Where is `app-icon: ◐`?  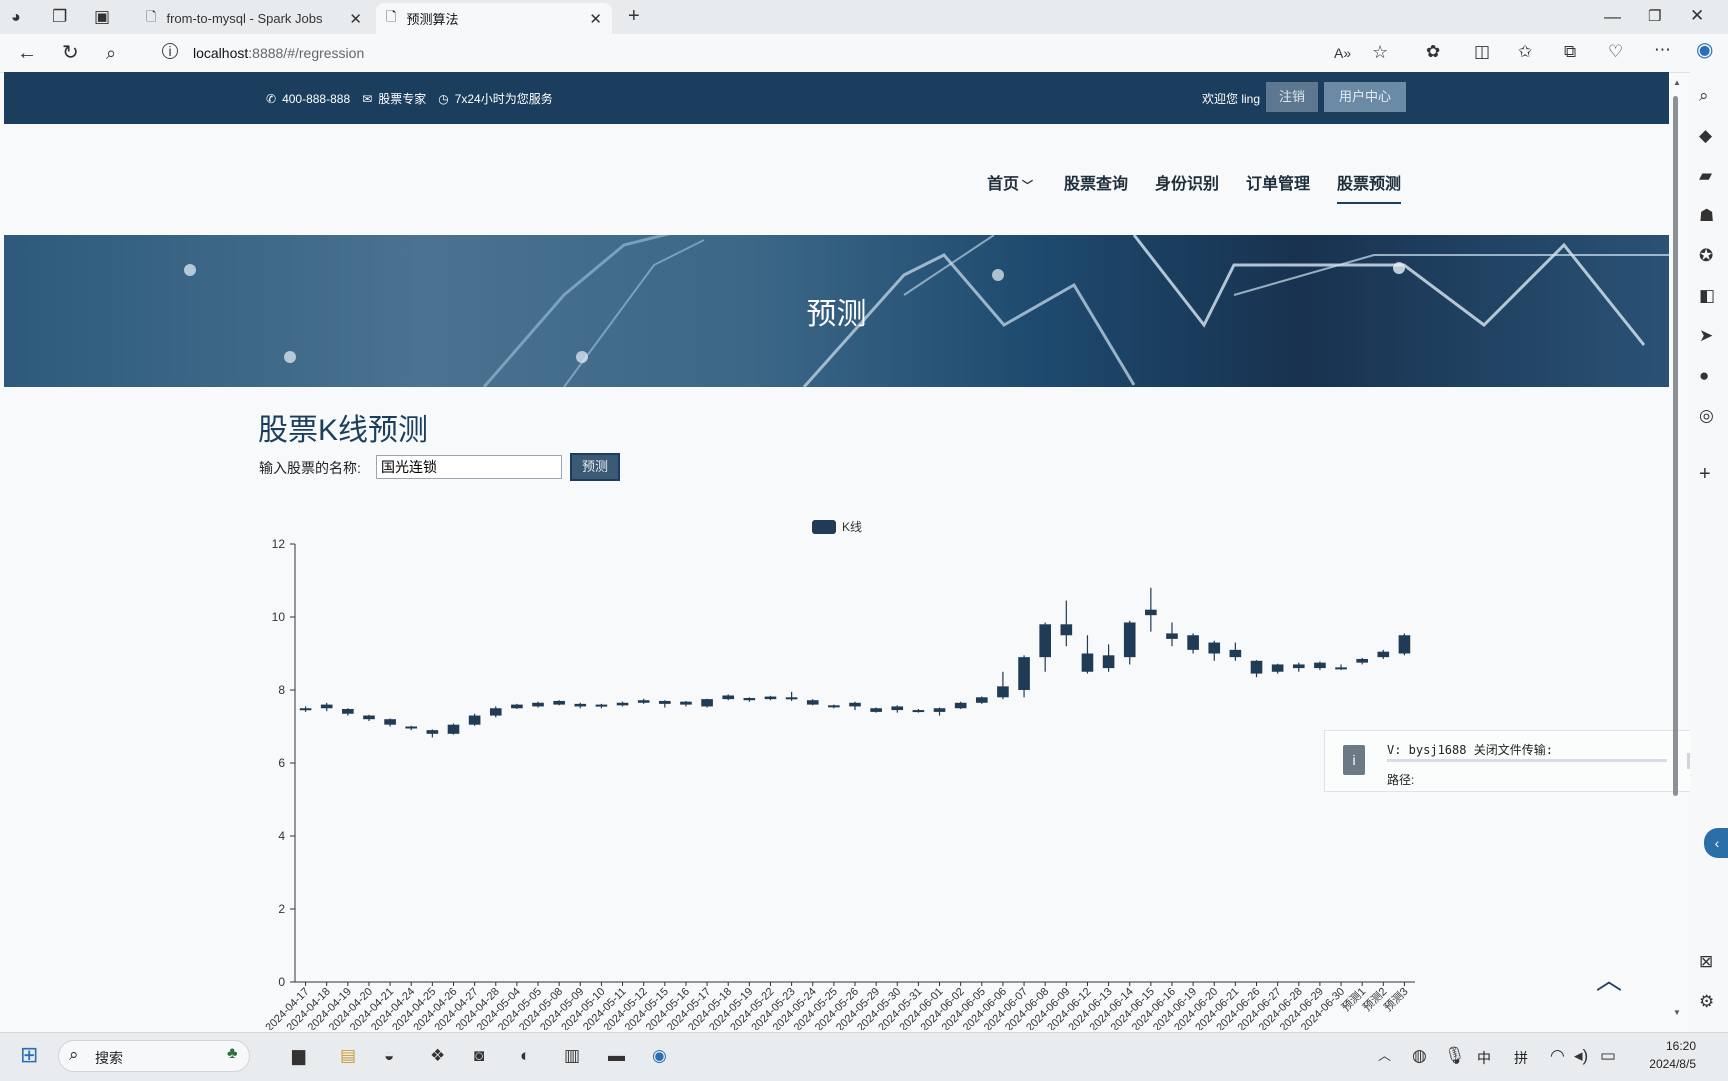 app-icon: ◐ is located at coordinates (525, 1055).